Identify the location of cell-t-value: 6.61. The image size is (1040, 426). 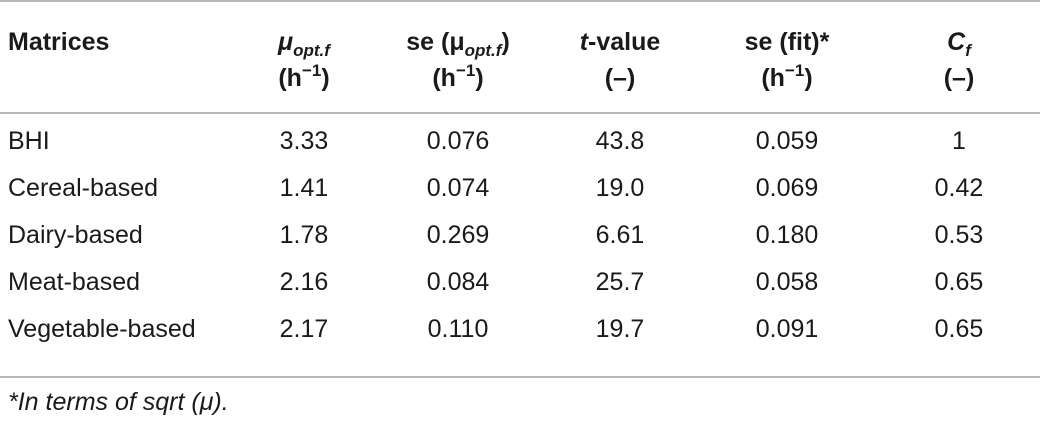
(620, 235).